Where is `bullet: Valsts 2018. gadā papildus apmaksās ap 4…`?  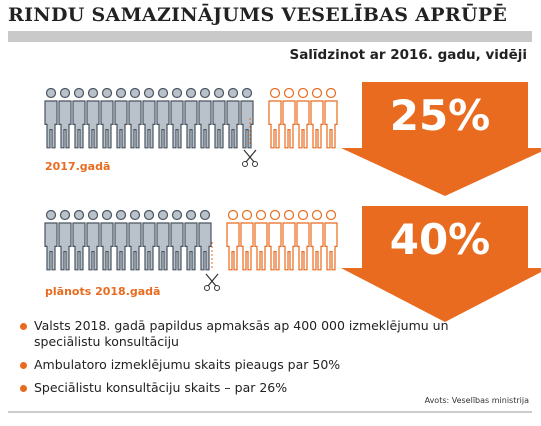 bullet: Valsts 2018. gadā papildus apmaksās ap 4… is located at coordinates (255, 334).